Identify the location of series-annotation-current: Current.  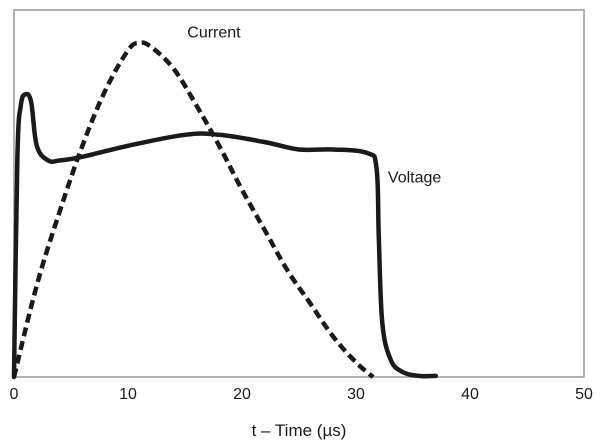
(214, 33).